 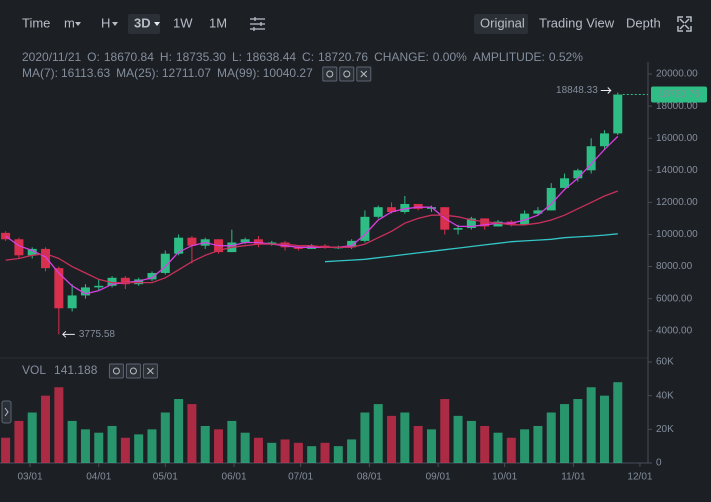 What do you see at coordinates (643, 22) in the screenshot?
I see `view-button: Depth` at bounding box center [643, 22].